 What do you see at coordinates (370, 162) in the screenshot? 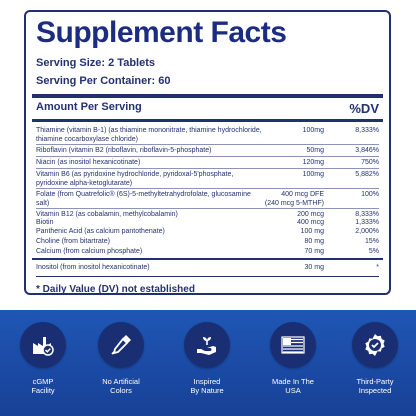
I see `nutrient-dv: 750%` at bounding box center [370, 162].